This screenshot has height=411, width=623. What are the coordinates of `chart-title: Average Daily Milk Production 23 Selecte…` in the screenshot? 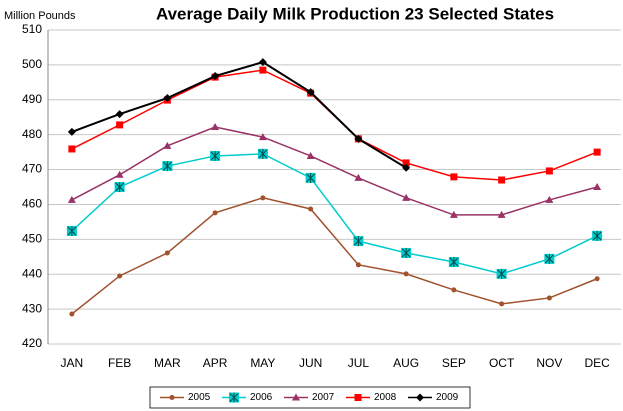 It's located at (355, 13).